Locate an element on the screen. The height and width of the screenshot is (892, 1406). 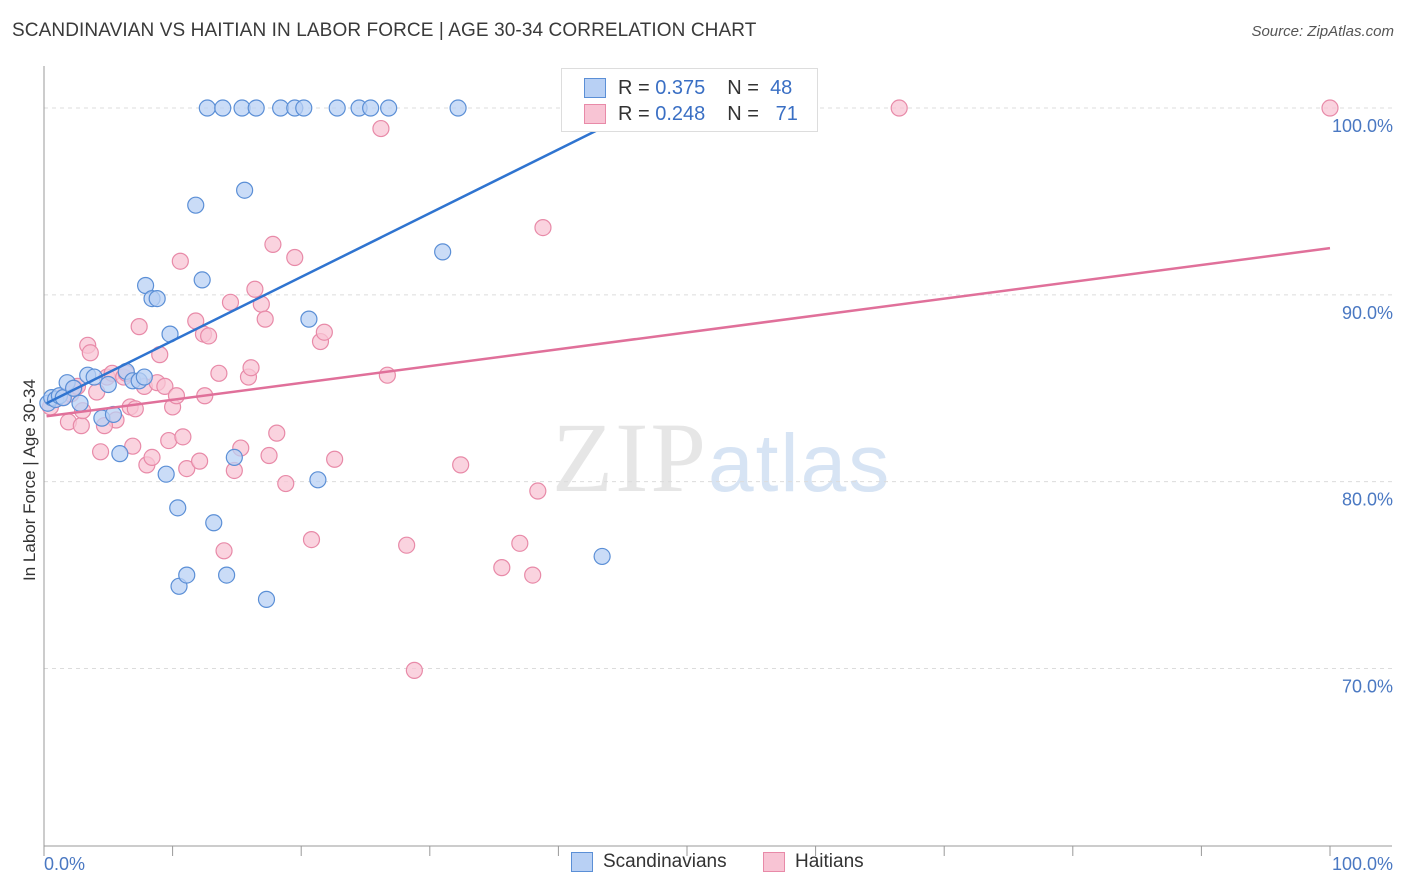
scandinavians-trend-line is located at coordinates (344, 255).